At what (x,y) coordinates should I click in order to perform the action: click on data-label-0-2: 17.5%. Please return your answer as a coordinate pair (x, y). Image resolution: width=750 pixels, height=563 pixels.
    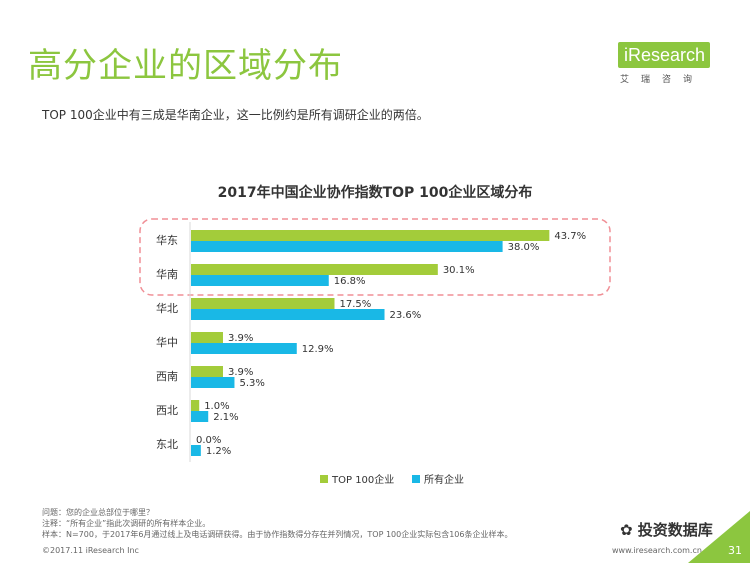
    Looking at the image, I should click on (356, 304).